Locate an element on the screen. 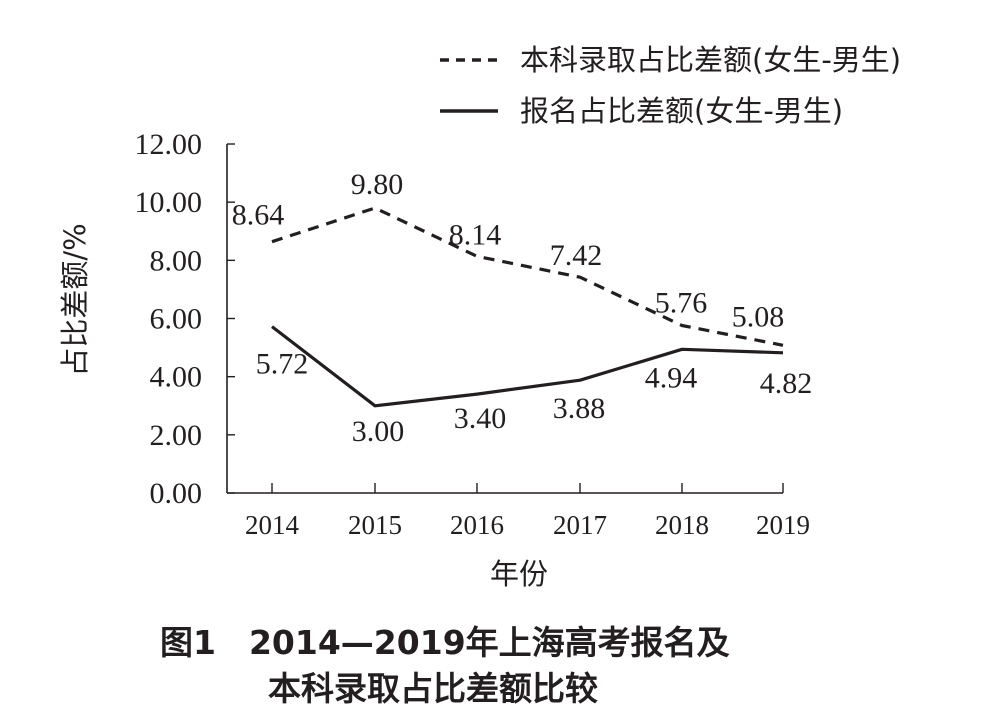 The image size is (994, 723). data-label-admission: 5.76 is located at coordinates (681, 302).